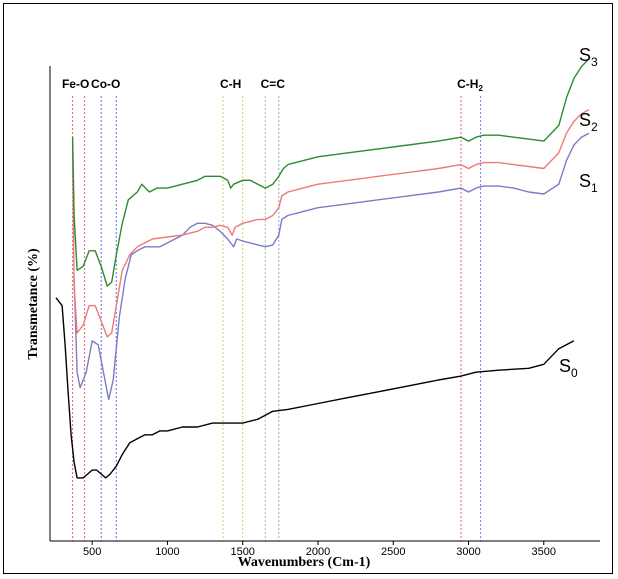  I want to click on band-label: C=C, so click(273, 84).